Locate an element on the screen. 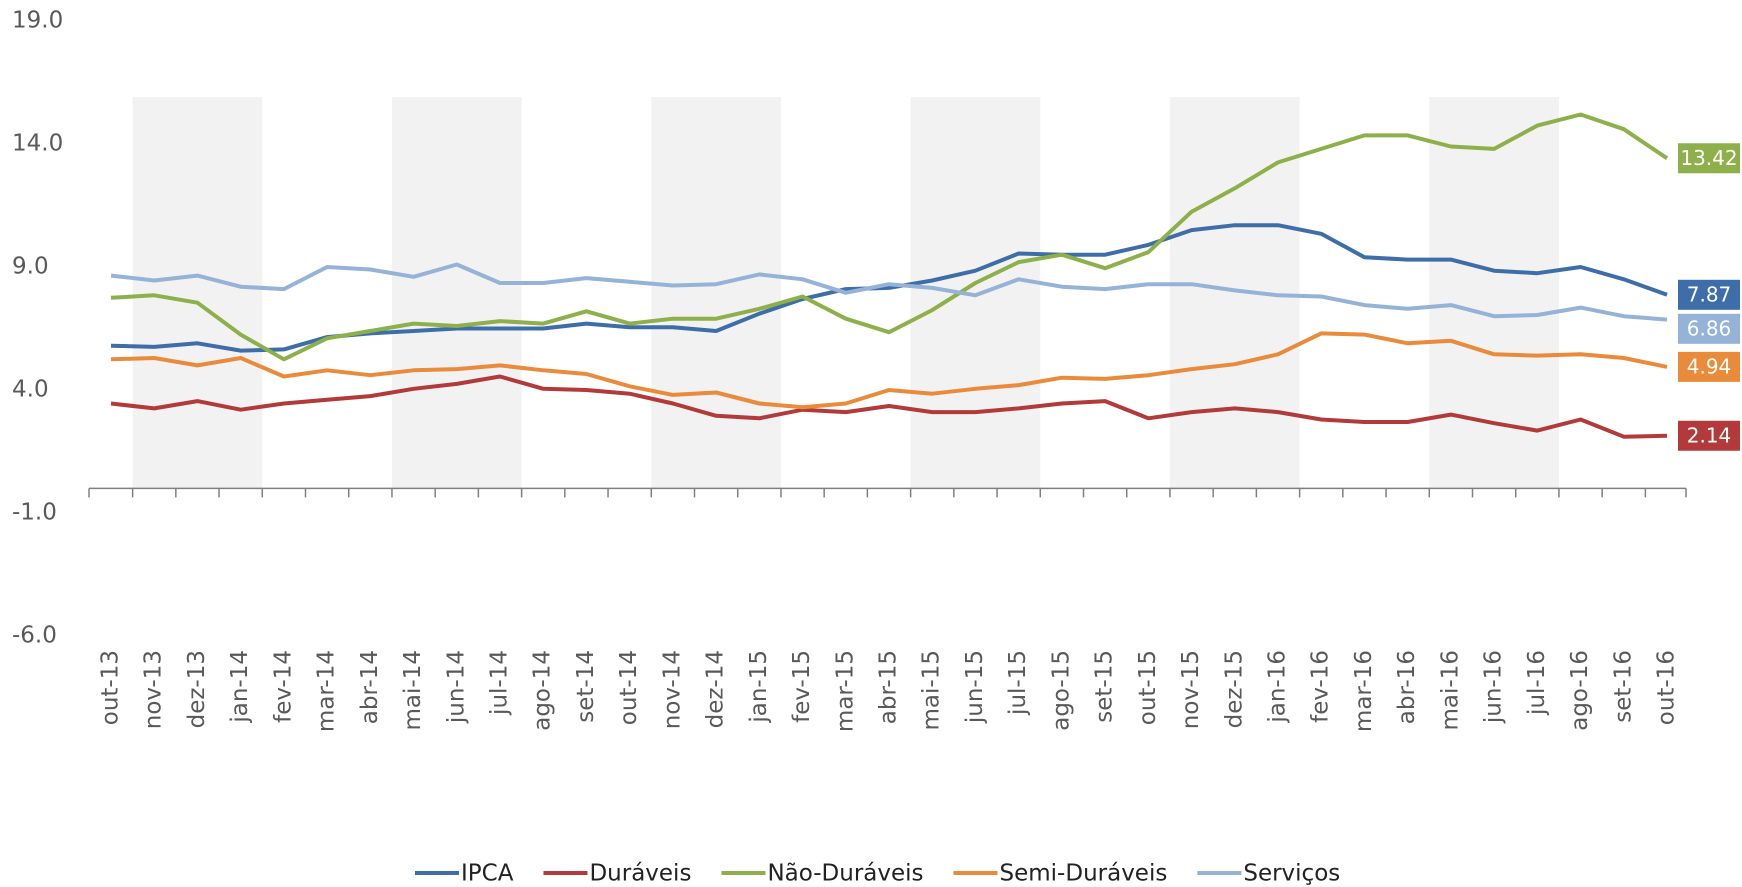  x-tick-label: ago-16 is located at coordinates (1580, 690).